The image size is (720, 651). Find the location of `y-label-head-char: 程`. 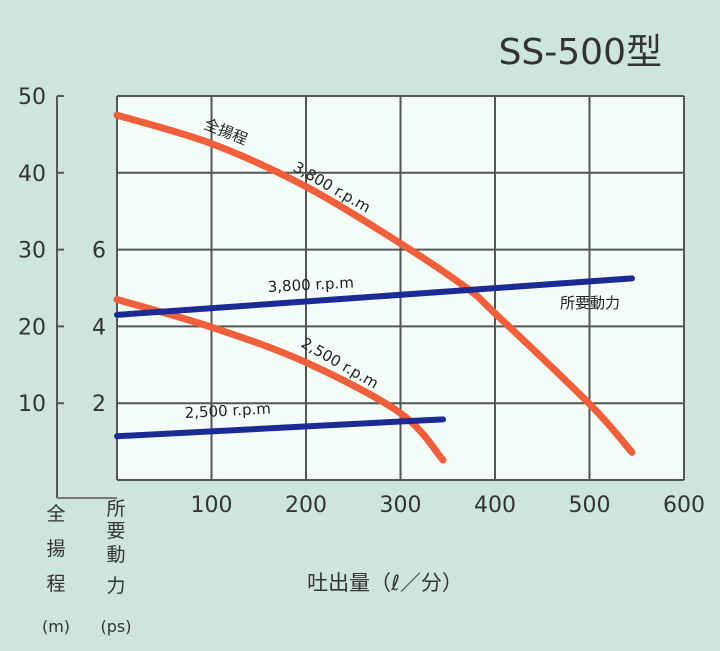

y-label-head-char: 程 is located at coordinates (55, 584).